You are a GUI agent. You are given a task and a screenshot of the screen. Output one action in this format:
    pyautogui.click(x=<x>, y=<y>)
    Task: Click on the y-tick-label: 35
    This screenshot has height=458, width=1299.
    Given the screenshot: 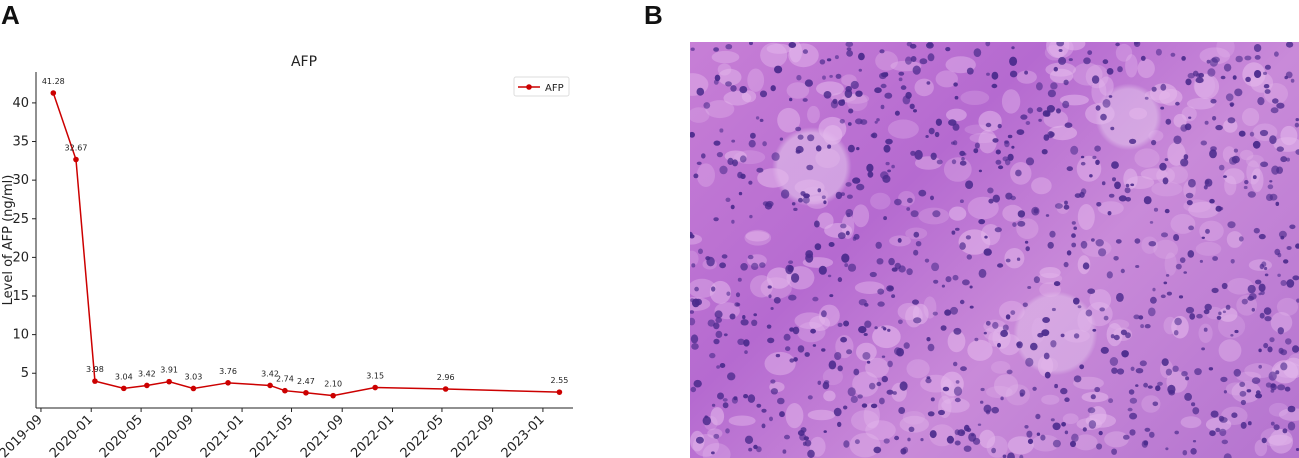 What is the action you would take?
    pyautogui.click(x=20, y=142)
    